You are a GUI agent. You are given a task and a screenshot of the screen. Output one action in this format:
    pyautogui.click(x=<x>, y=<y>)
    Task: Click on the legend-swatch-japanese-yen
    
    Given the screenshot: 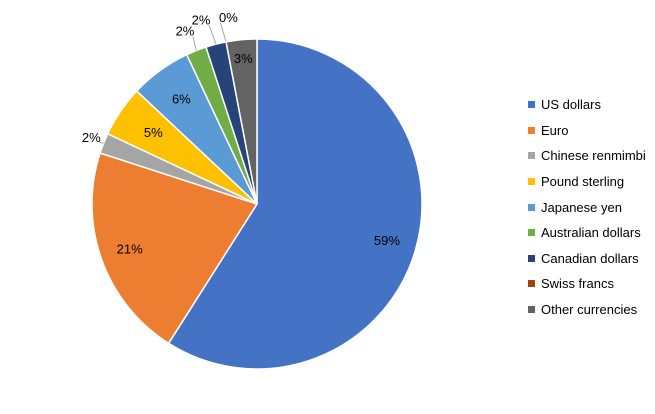 What is the action you would take?
    pyautogui.click(x=531, y=207)
    